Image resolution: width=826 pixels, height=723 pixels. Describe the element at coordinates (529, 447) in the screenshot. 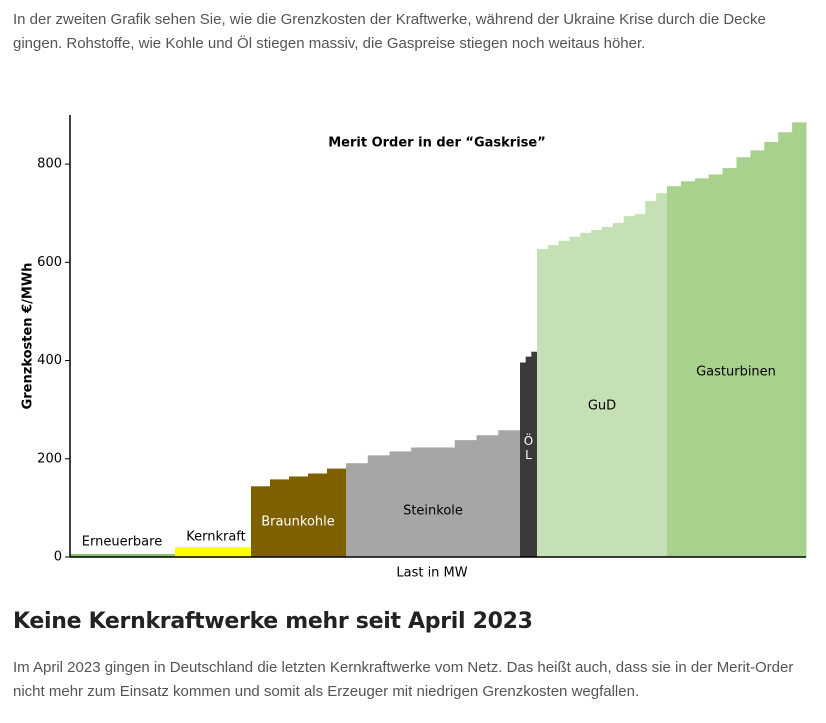

I see `group-label: ÖL` at that location.